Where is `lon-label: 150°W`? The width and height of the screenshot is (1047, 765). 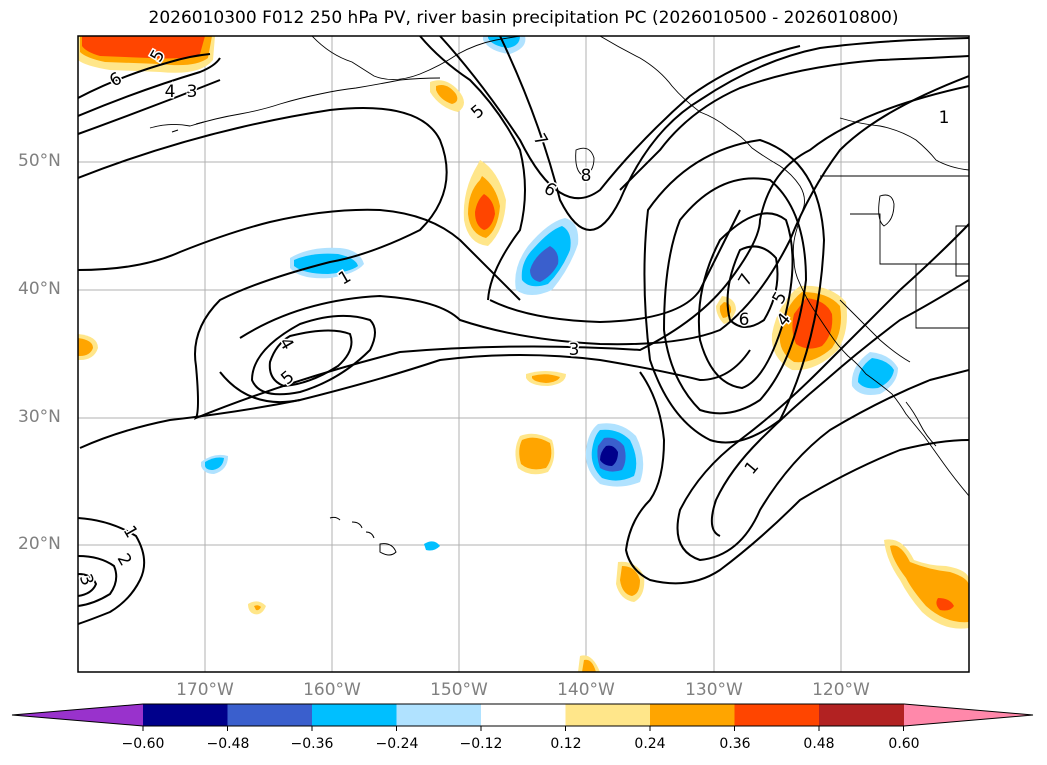
lon-label: 150°W is located at coordinates (459, 690).